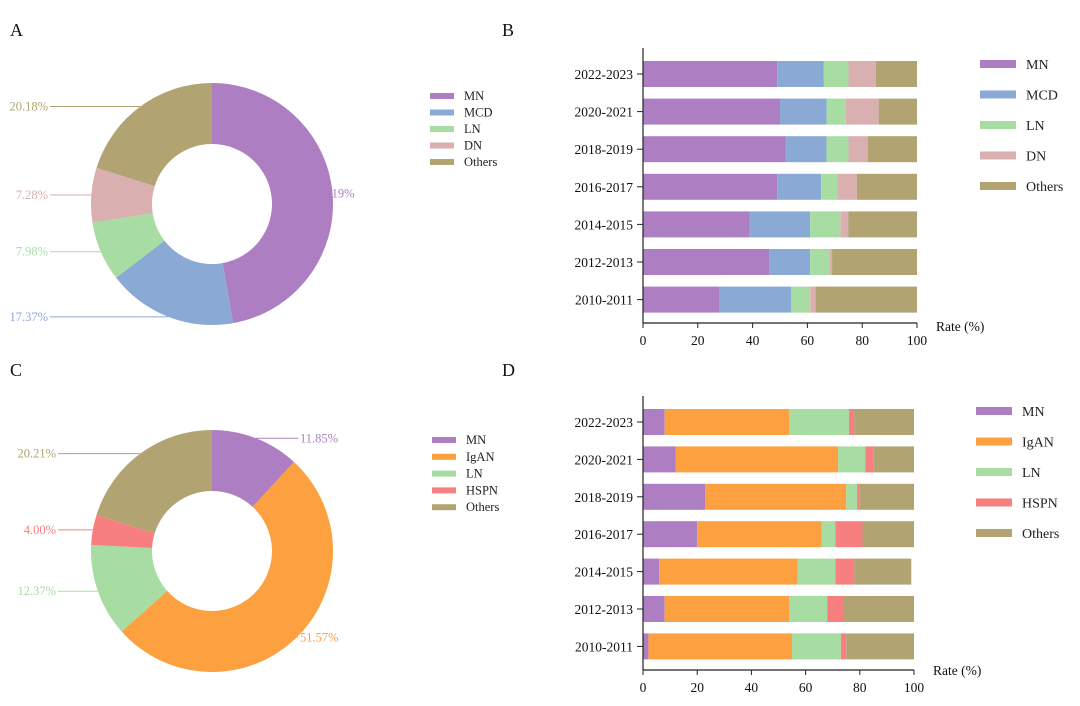  I want to click on panel-label-a: A, so click(16, 30).